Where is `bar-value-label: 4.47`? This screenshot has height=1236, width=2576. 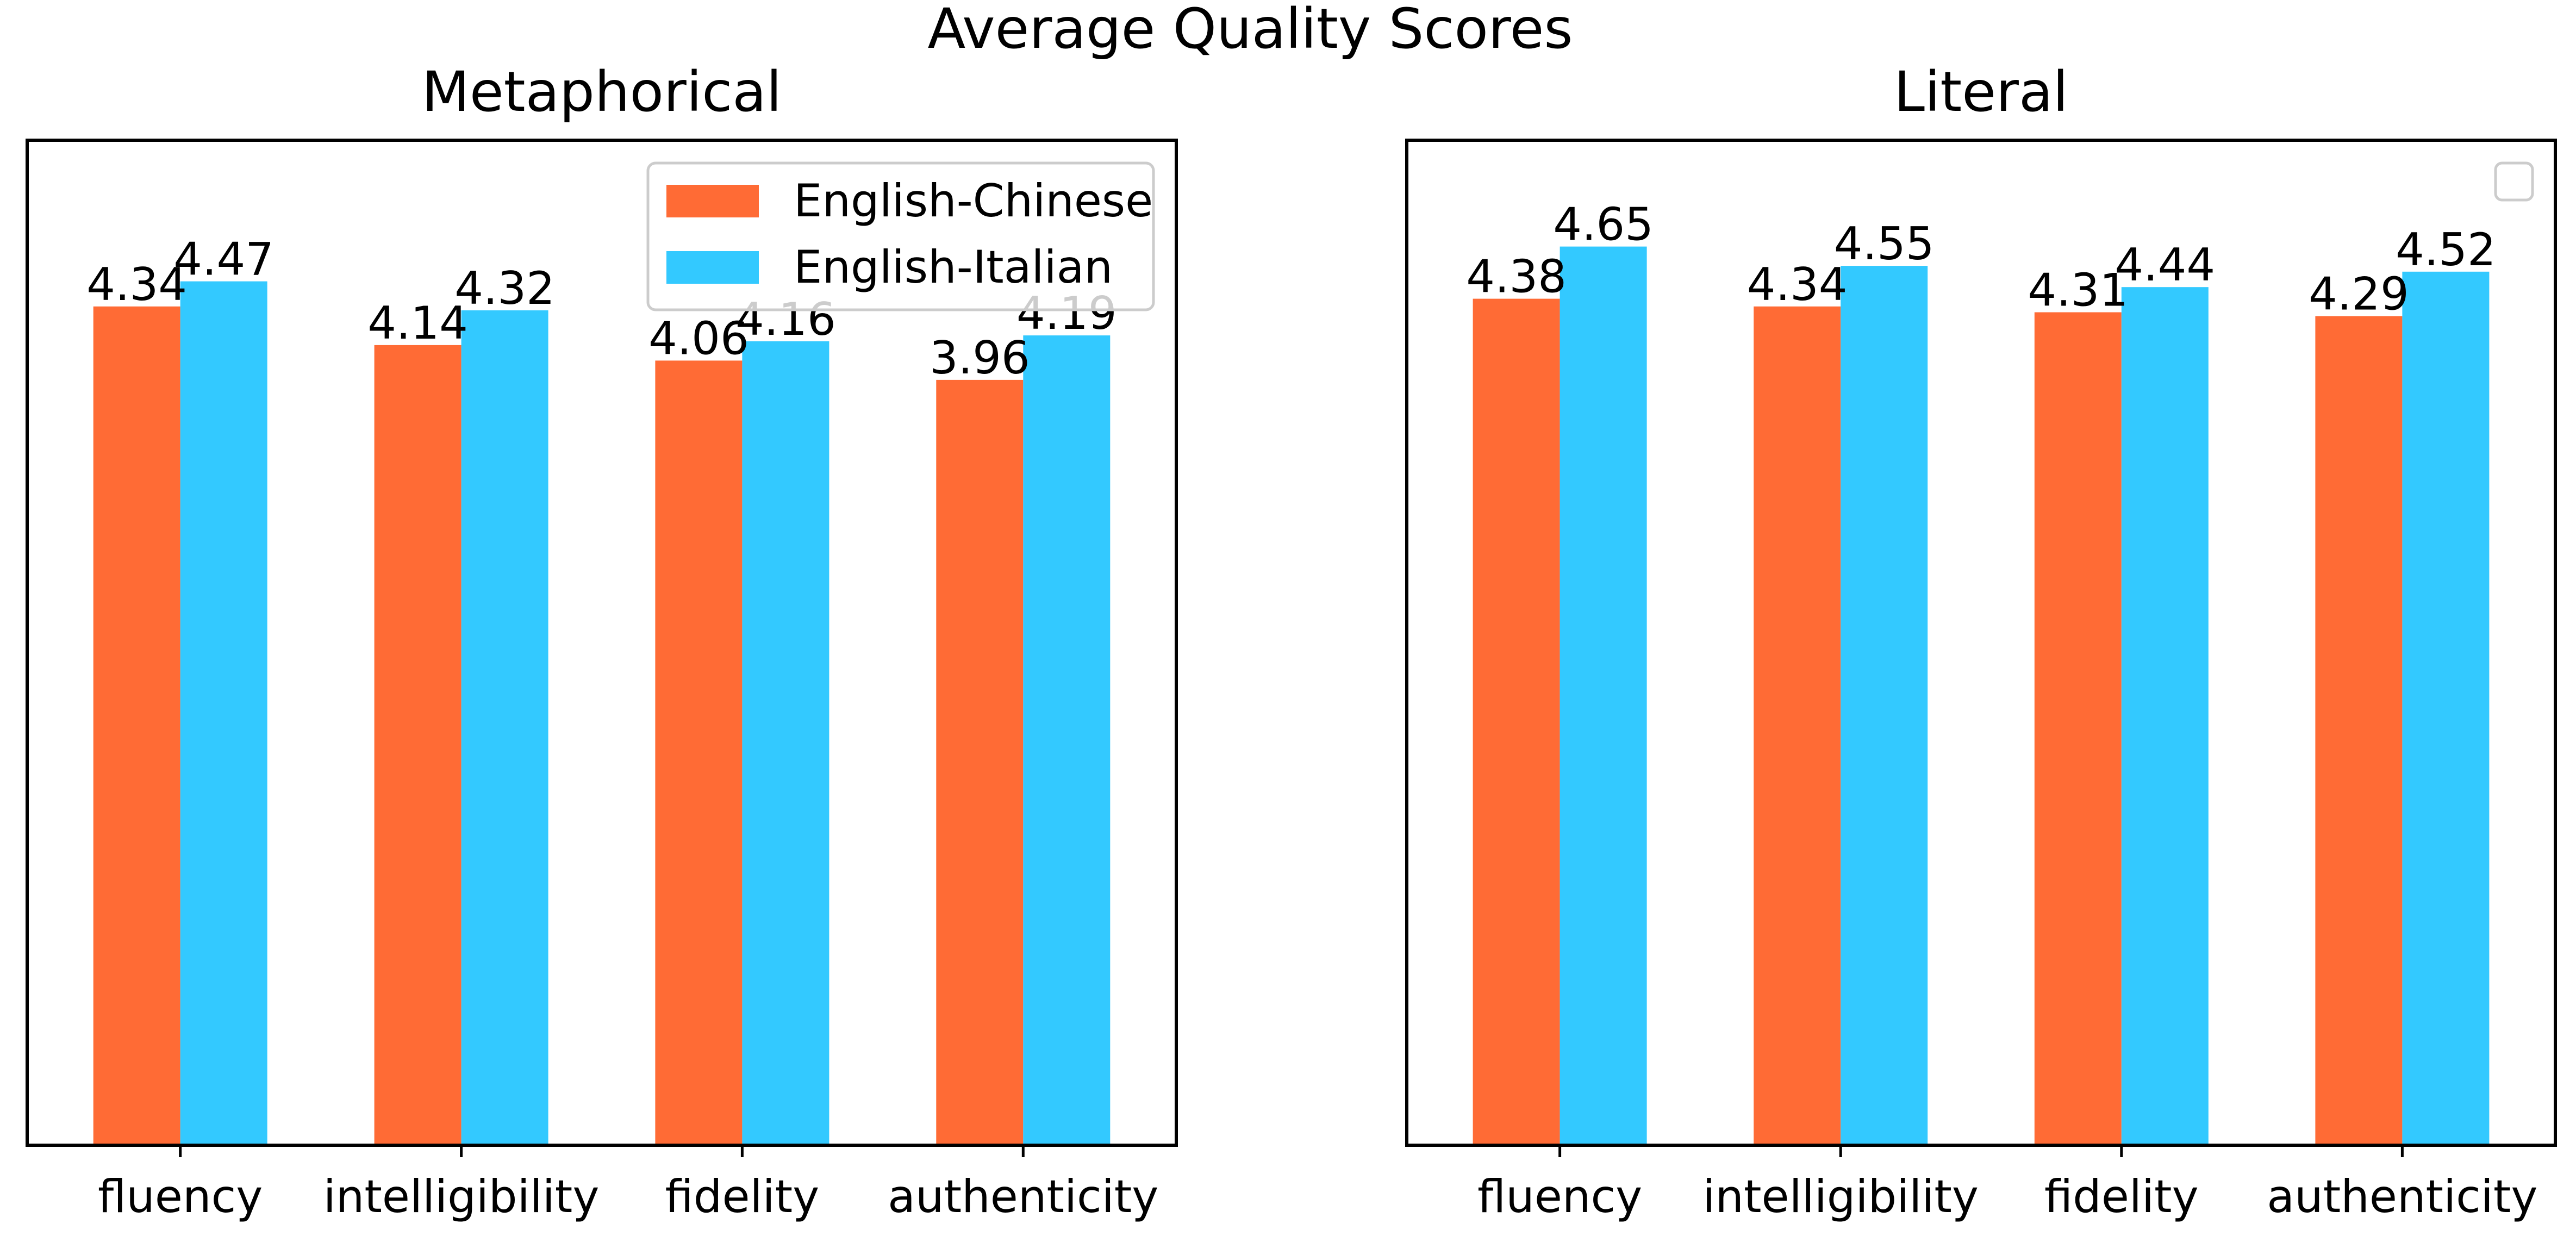
bar-value-label: 4.47 is located at coordinates (223, 259).